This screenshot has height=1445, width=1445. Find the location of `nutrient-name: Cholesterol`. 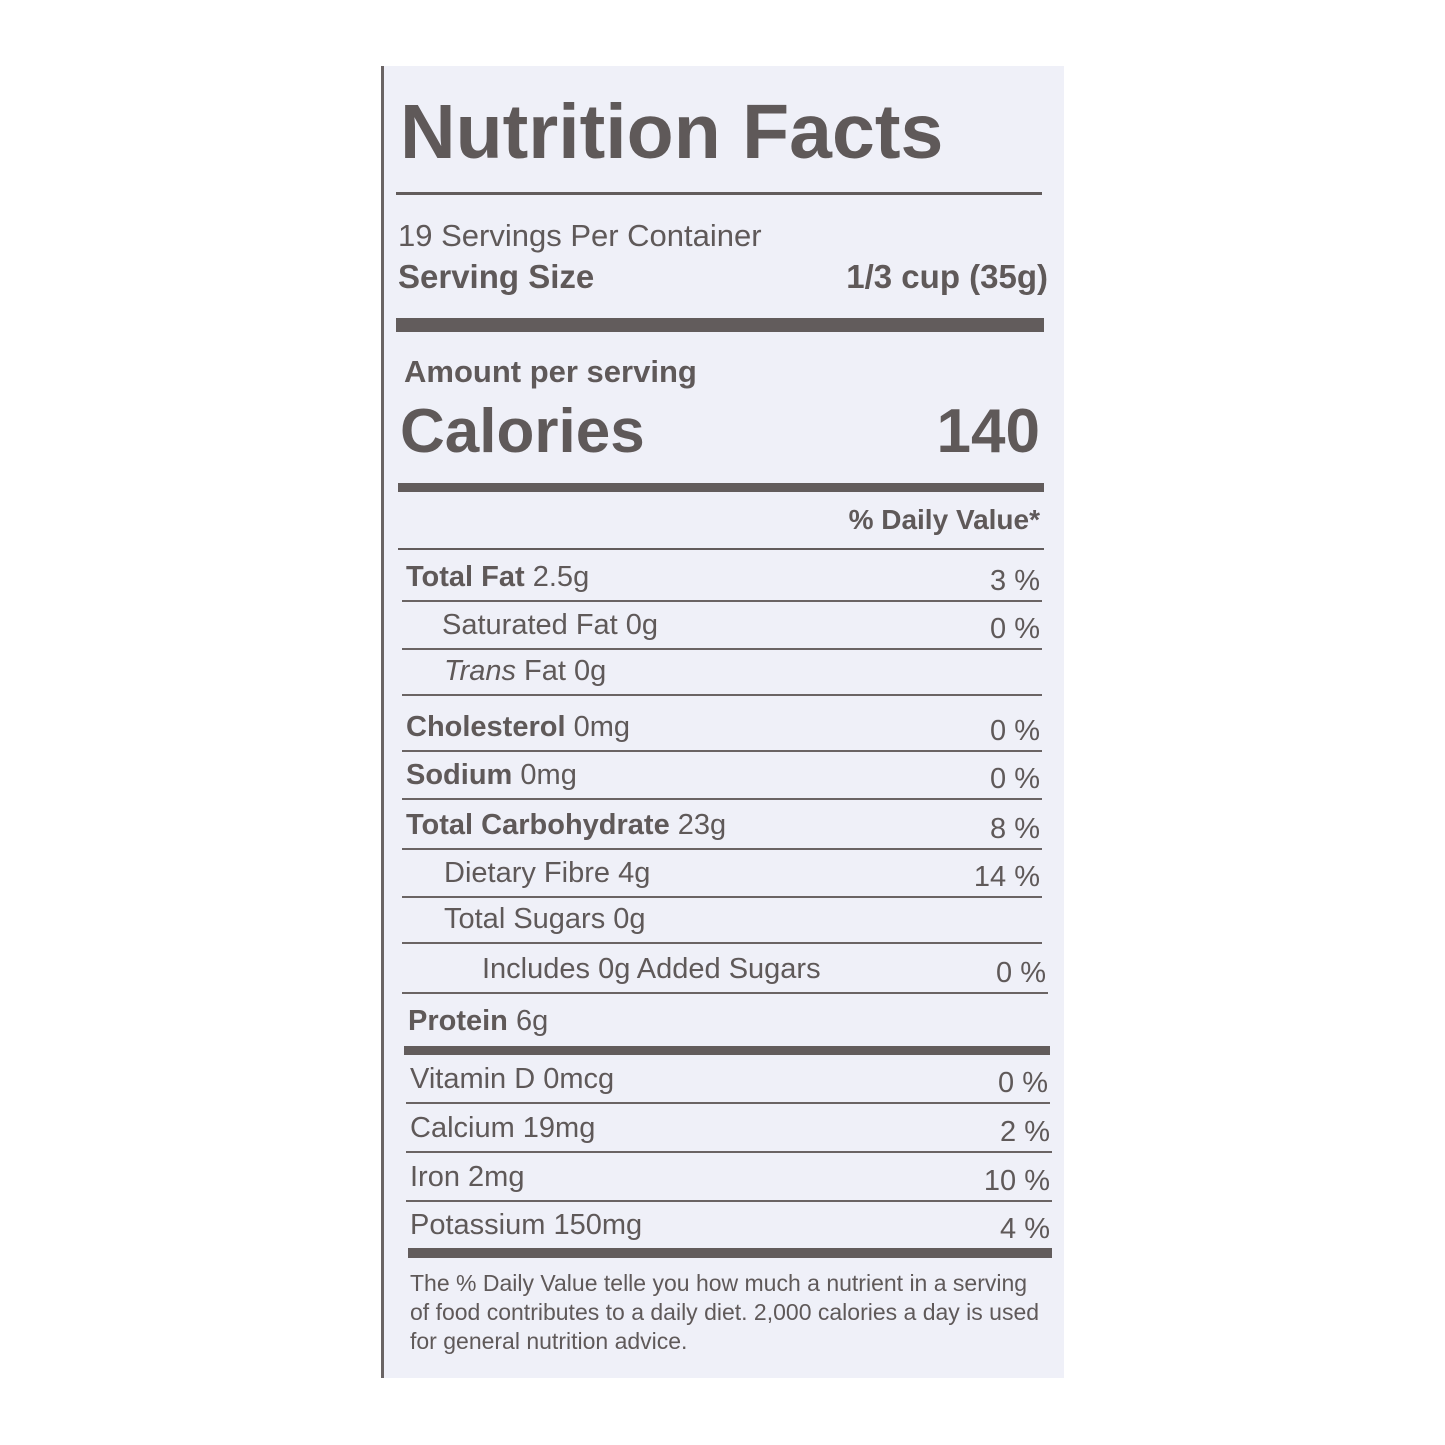

nutrient-name: Cholesterol is located at coordinates (486, 727).